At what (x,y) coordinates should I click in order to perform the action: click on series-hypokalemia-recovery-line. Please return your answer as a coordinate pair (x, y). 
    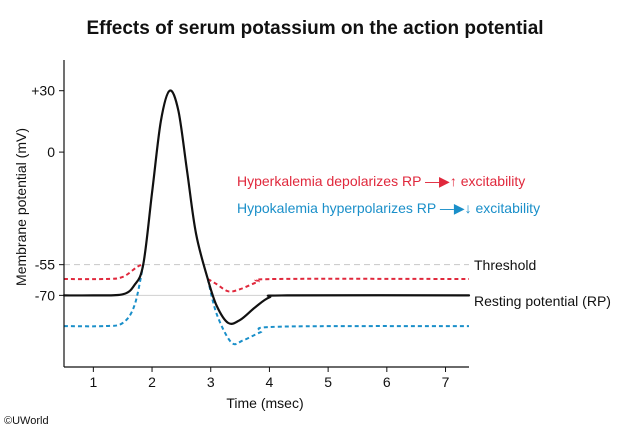
    Looking at the image, I should click on (338, 312).